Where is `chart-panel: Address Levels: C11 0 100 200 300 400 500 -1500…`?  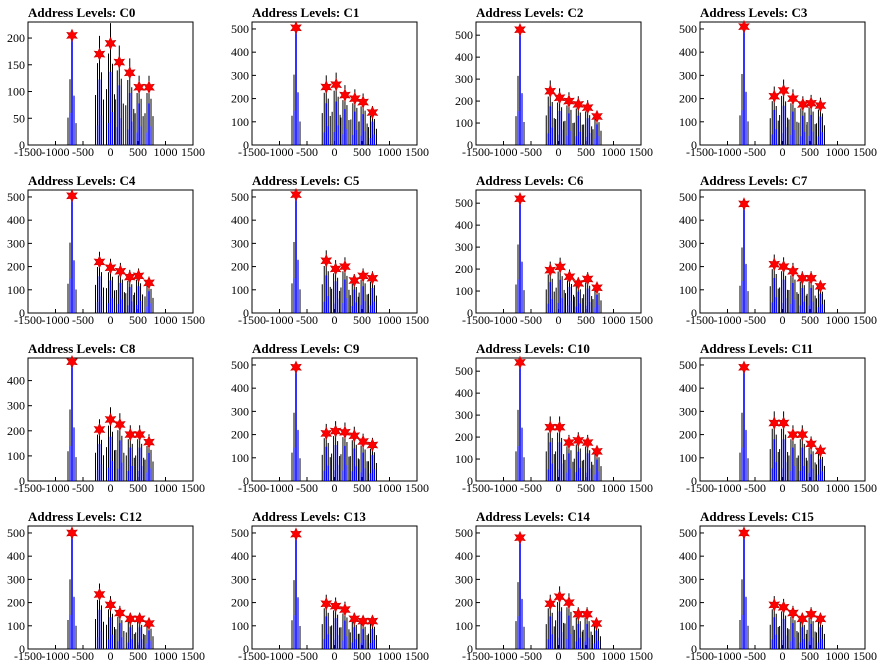 chart-panel: Address Levels: C11 0 100 200 300 400 500 -1500… is located at coordinates (784, 420).